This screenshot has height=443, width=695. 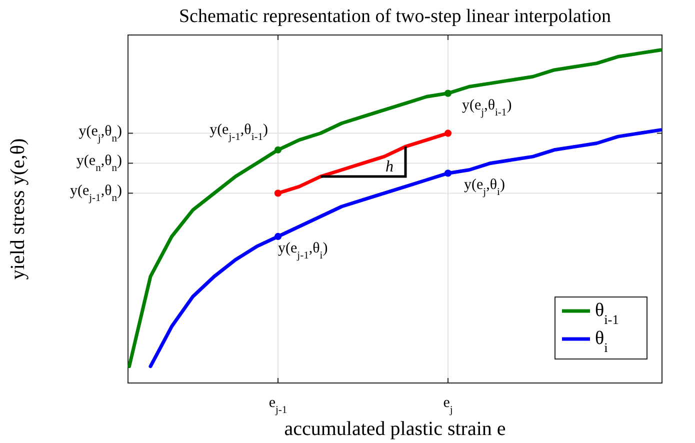 I want to click on x-tick-label: e$_{j-1}$, so click(x=278, y=405).